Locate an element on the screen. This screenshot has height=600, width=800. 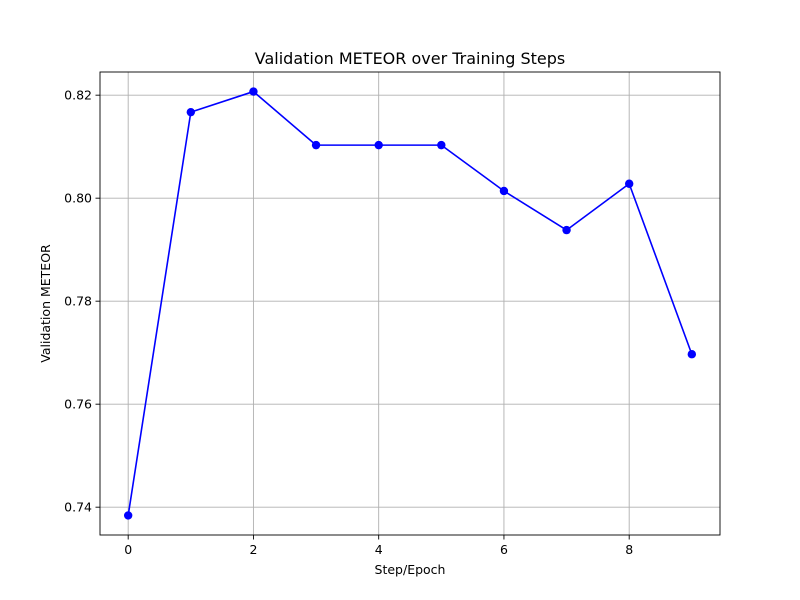
y-axis-label: Validation METEOR is located at coordinates (45, 303).